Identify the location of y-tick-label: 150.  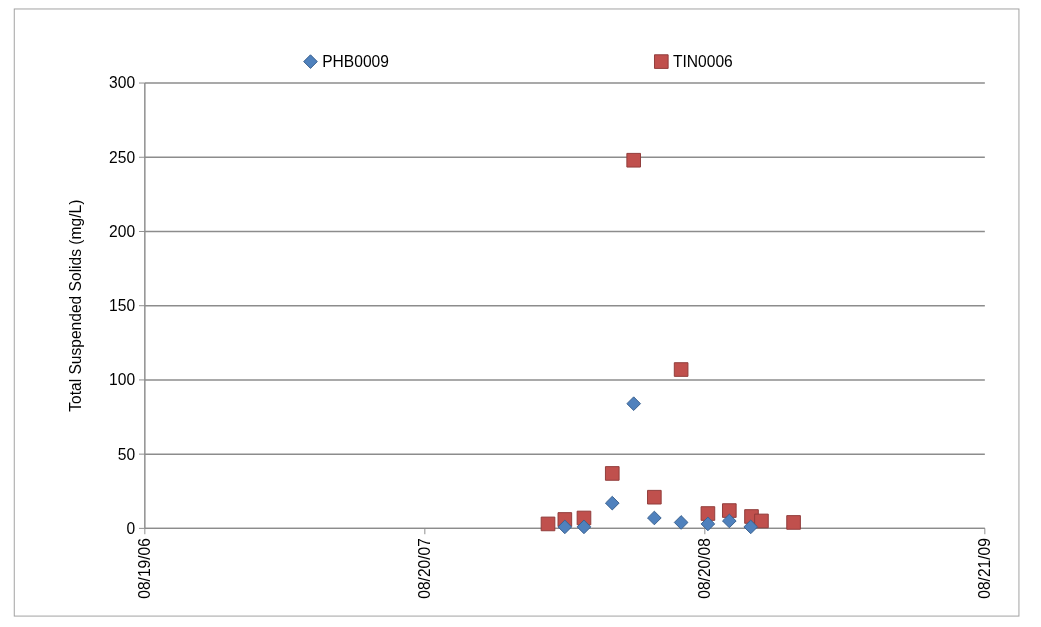
(122, 306).